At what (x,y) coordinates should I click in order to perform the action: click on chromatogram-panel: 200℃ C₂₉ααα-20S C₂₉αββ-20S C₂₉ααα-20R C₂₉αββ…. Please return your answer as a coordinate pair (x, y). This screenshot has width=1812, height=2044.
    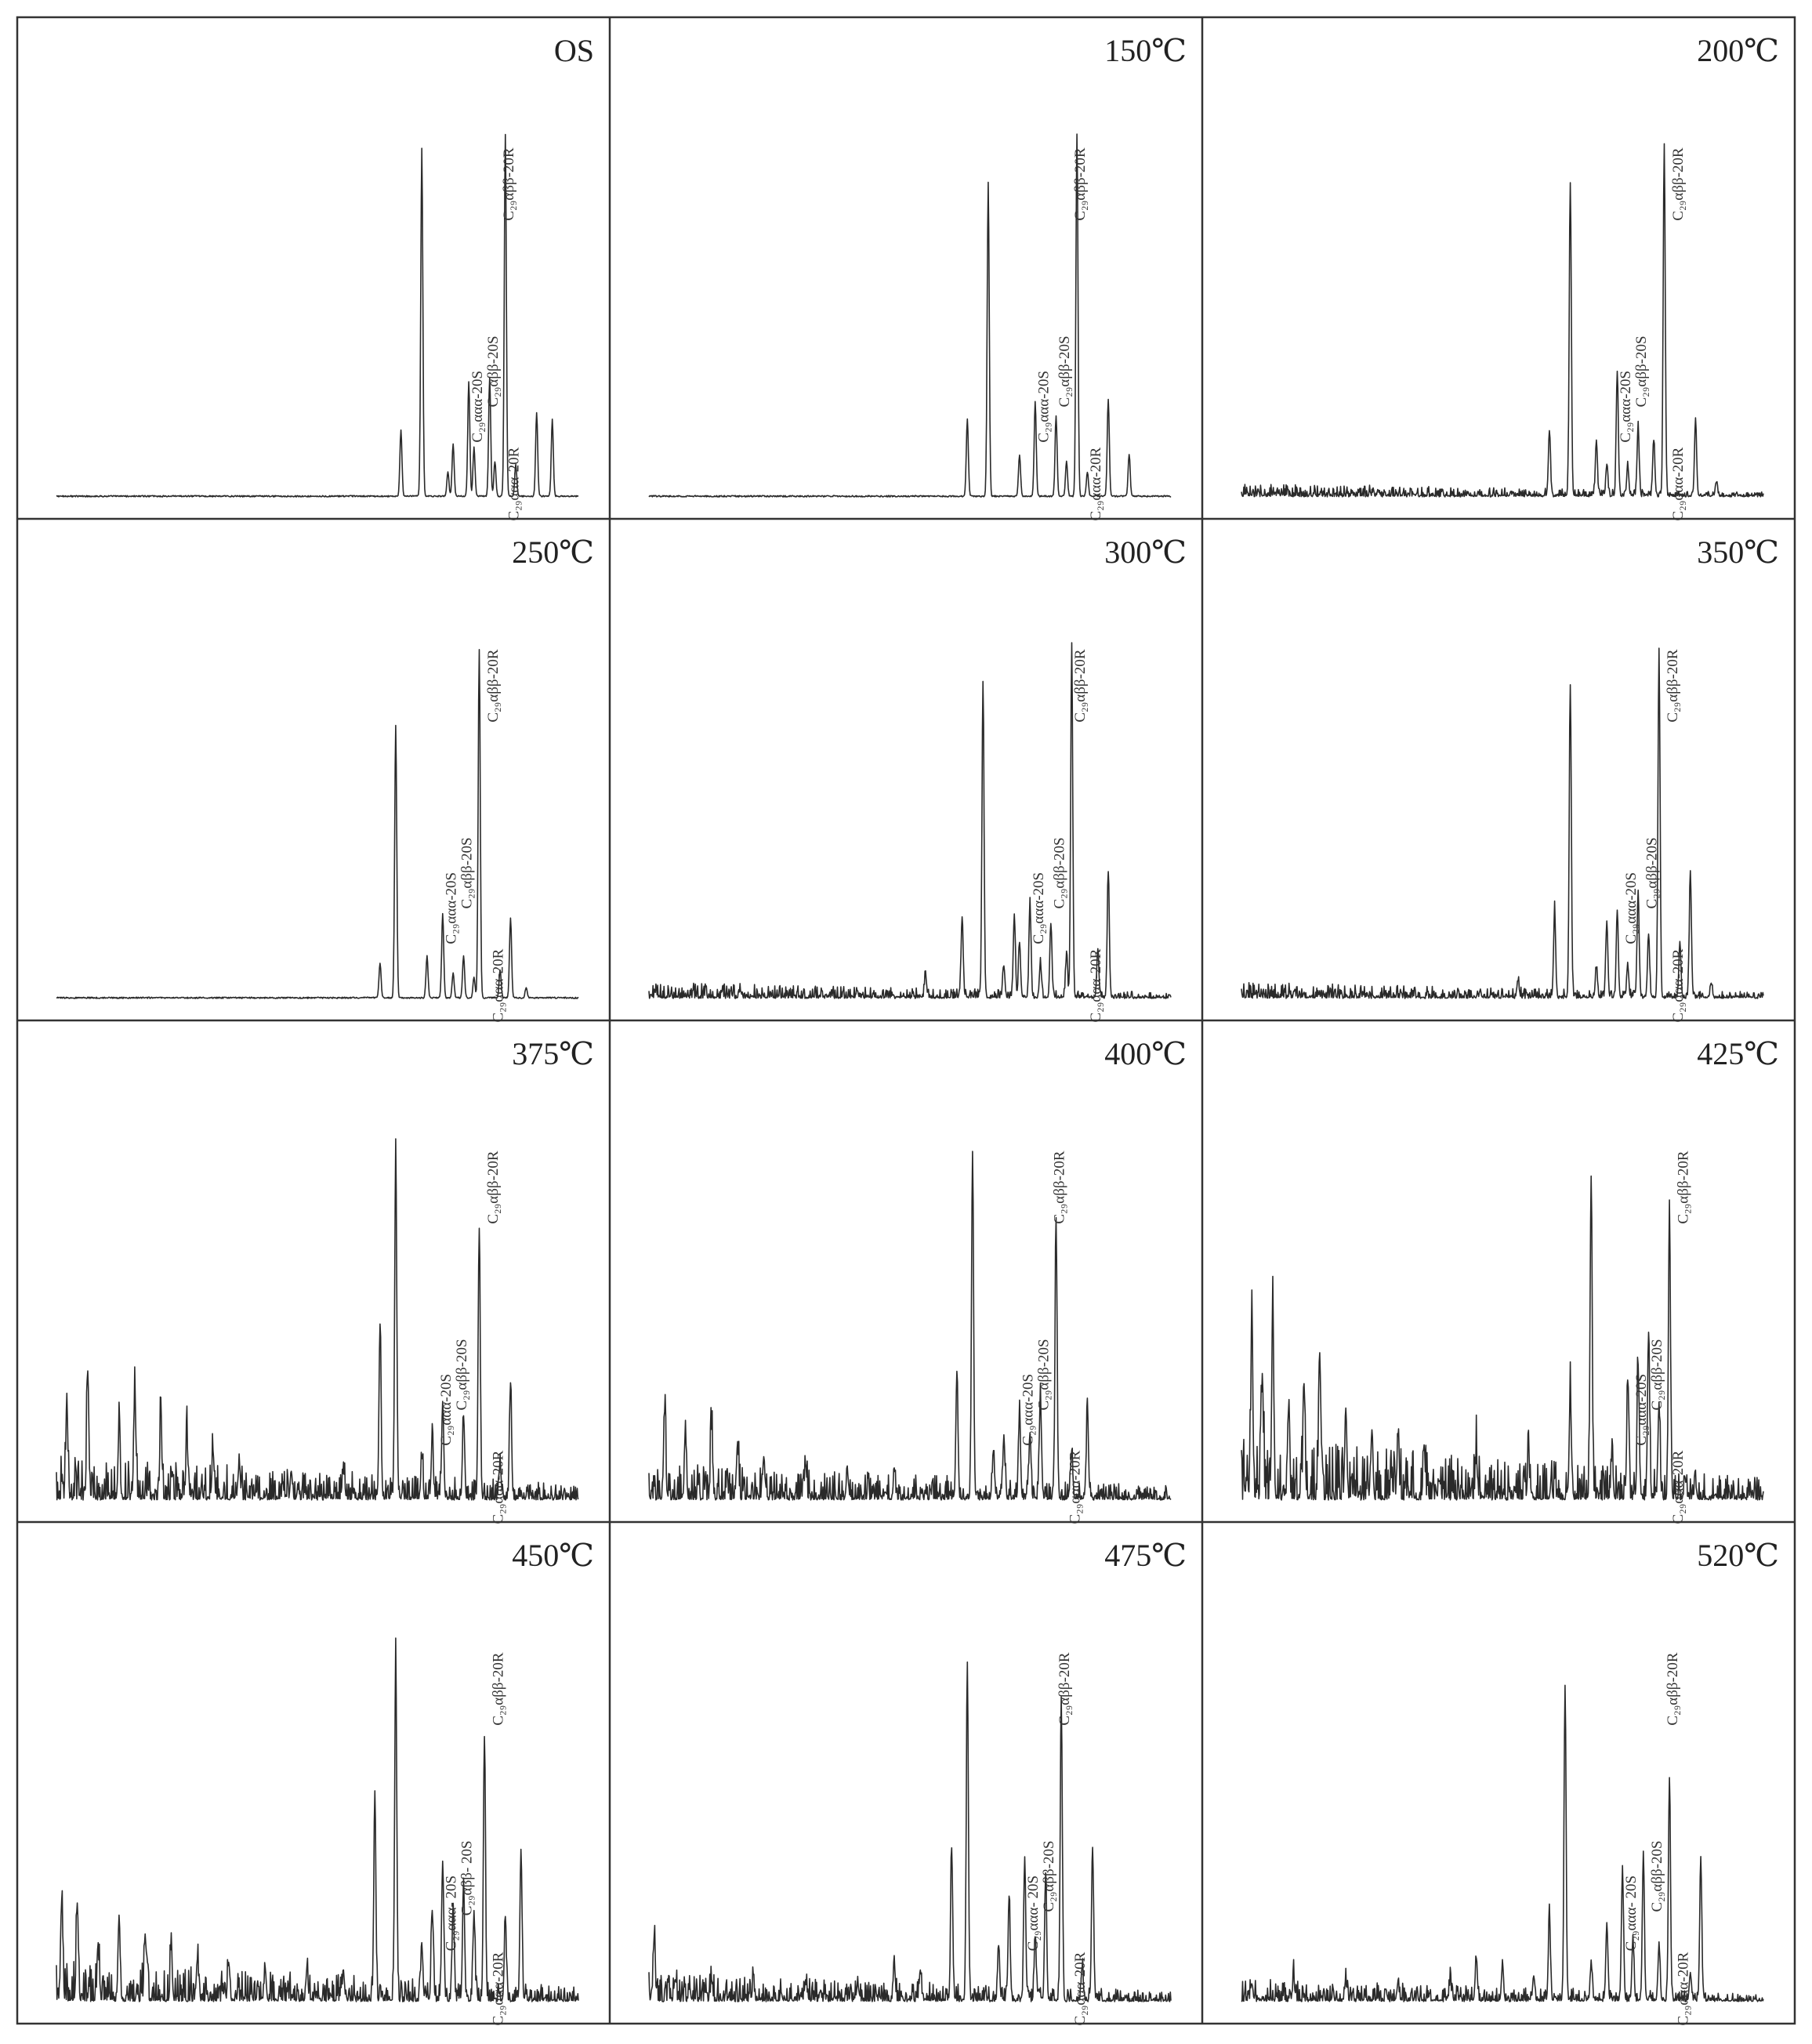
    Looking at the image, I should click on (1510, 276).